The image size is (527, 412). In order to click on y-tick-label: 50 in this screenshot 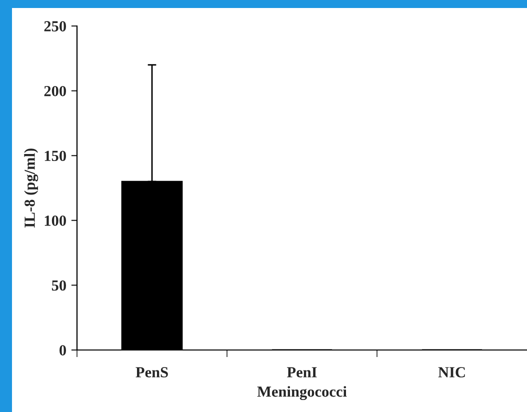, I will do `click(59, 285)`.